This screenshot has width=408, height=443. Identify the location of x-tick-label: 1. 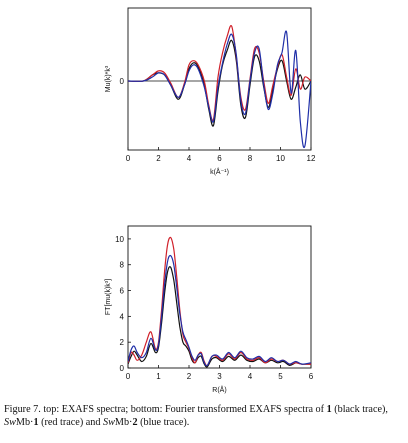
(158, 376).